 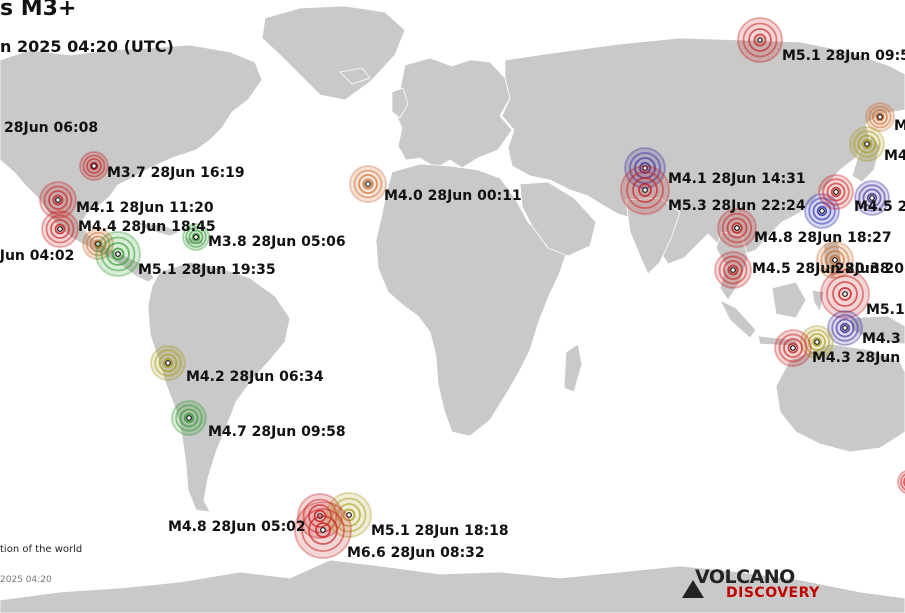 What do you see at coordinates (51, 128) in the screenshot?
I see `quake-label: 28Jun 06:08` at bounding box center [51, 128].